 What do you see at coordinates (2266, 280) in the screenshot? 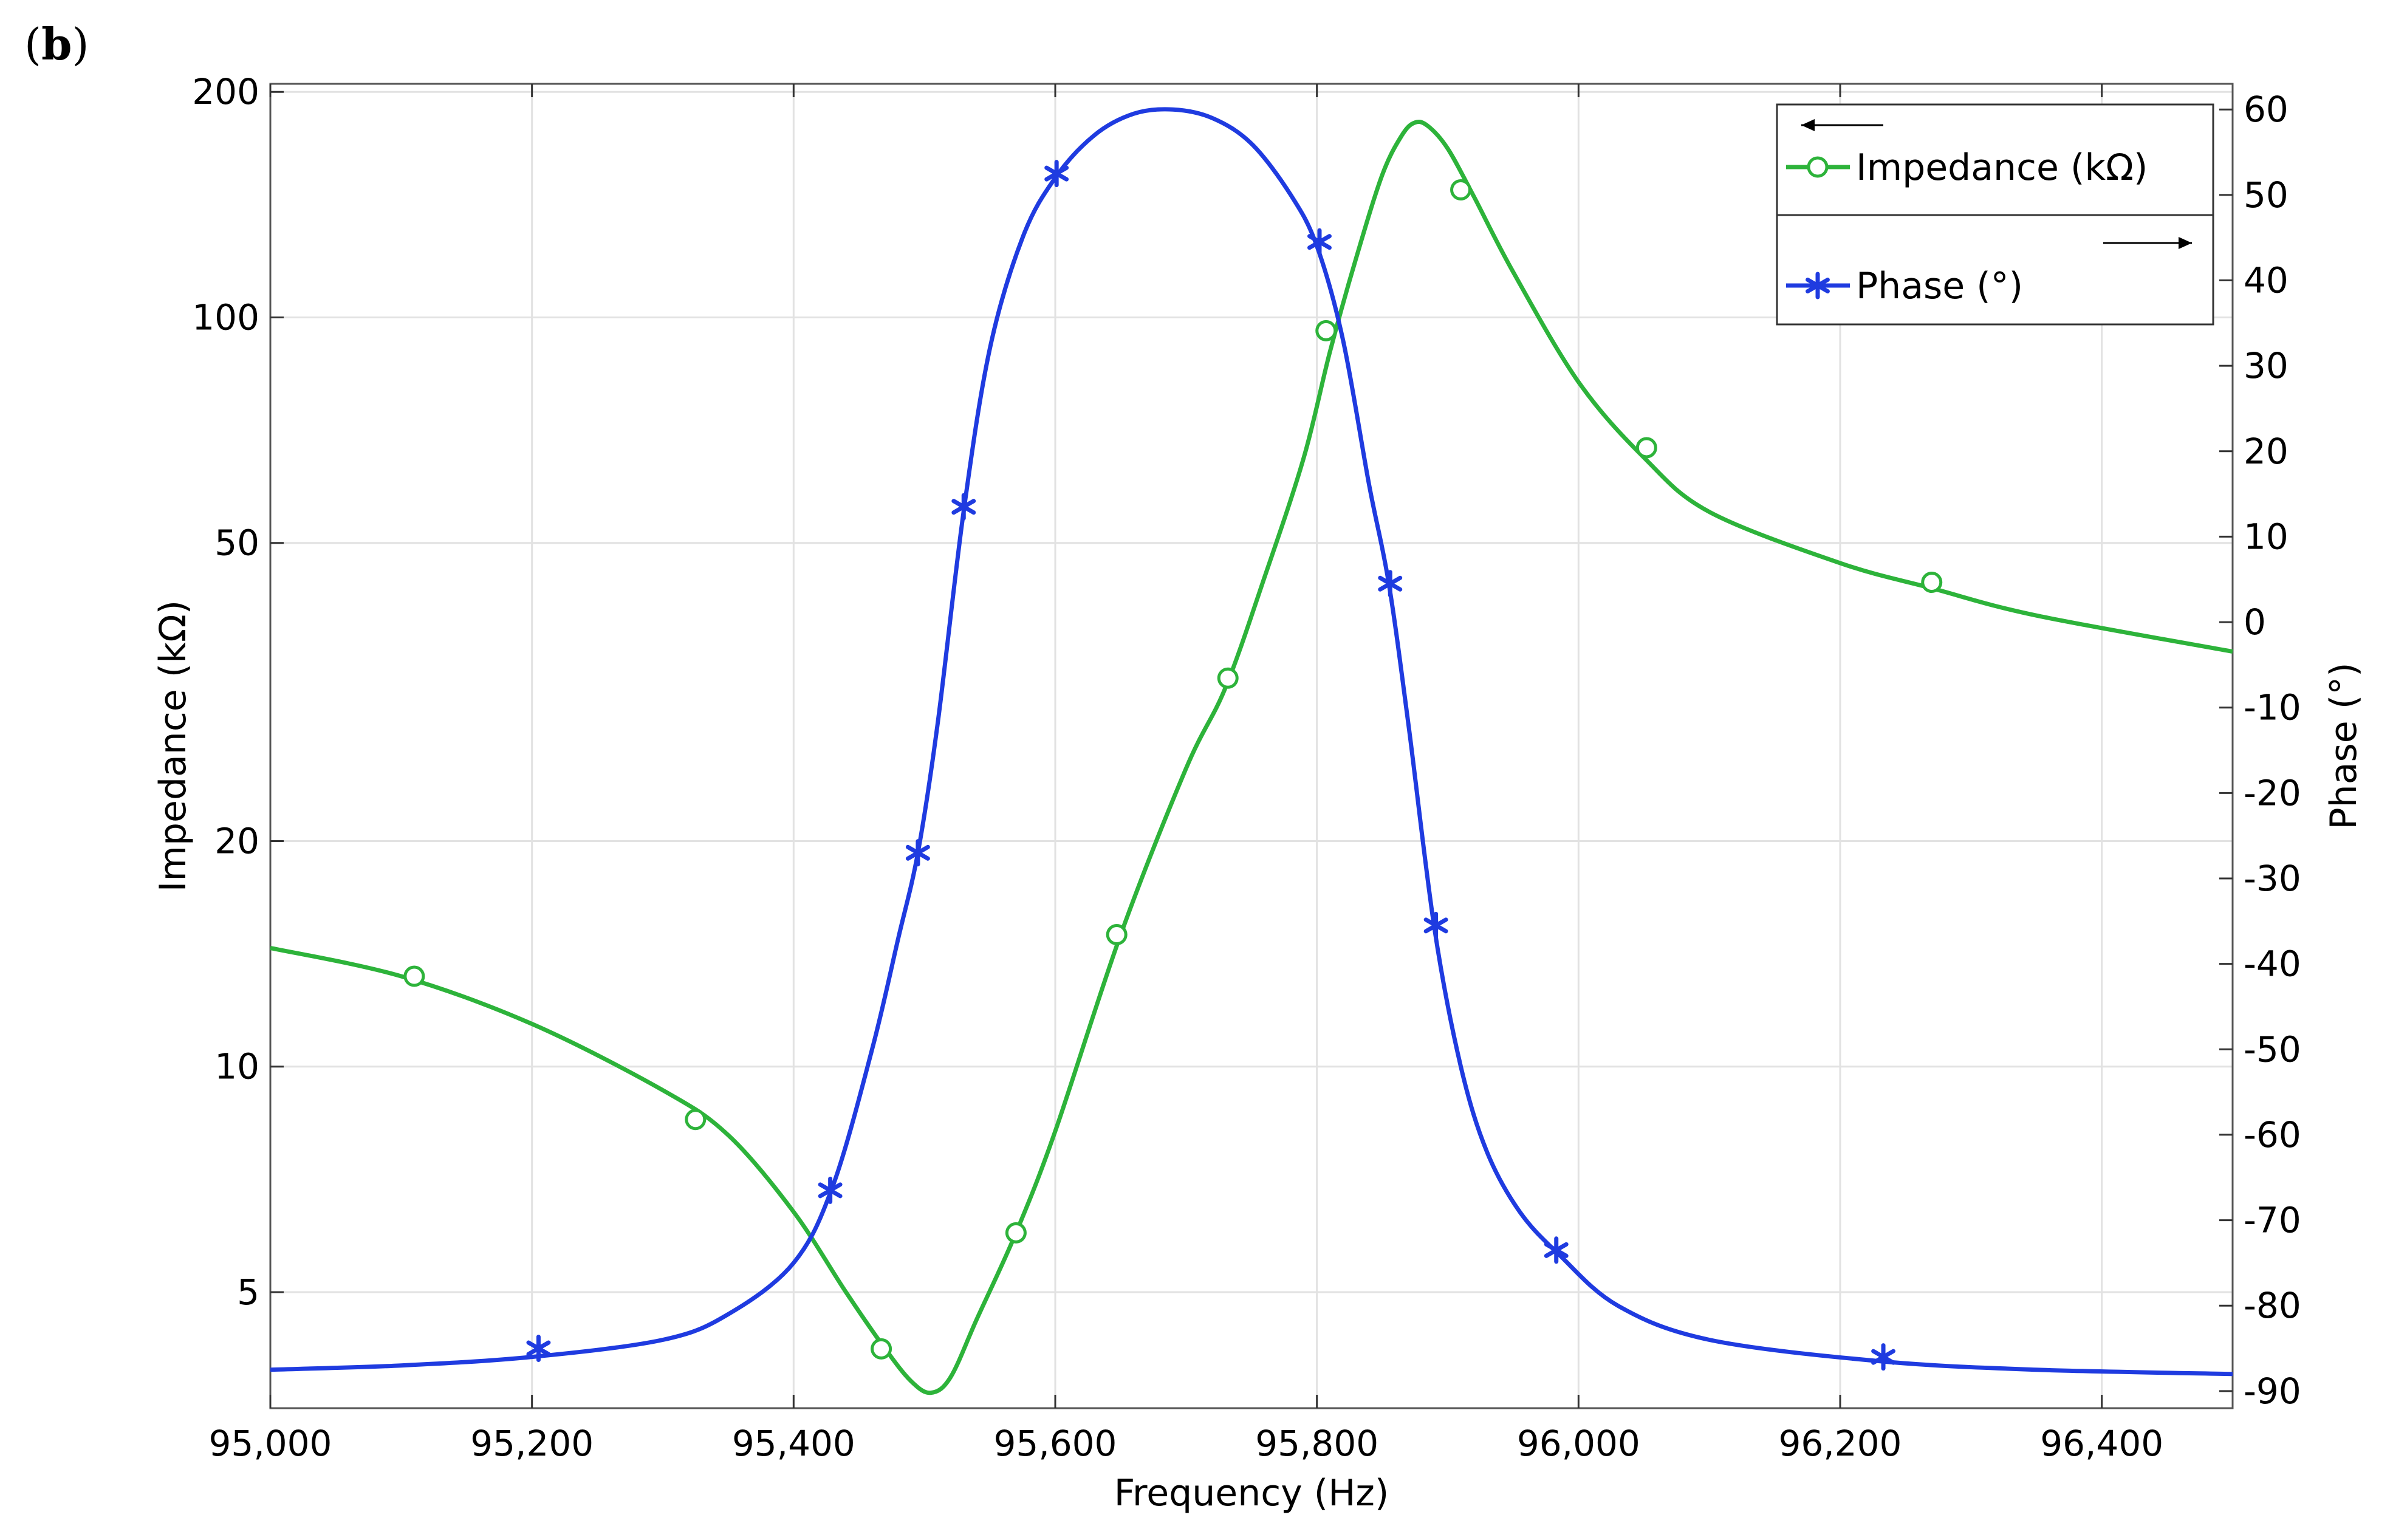
I see `y-right-tick-label: 40` at bounding box center [2266, 280].